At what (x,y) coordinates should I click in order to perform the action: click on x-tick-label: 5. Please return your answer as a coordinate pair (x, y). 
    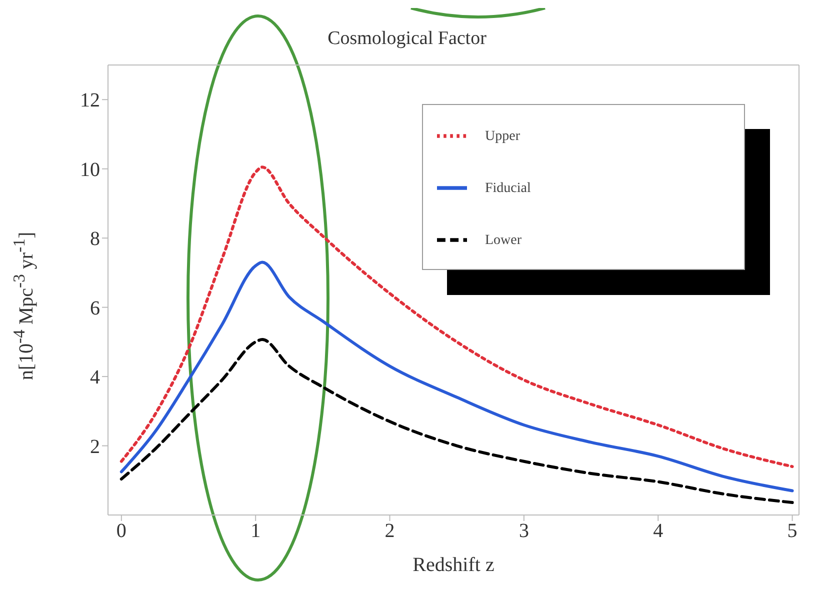
    Looking at the image, I should click on (792, 531).